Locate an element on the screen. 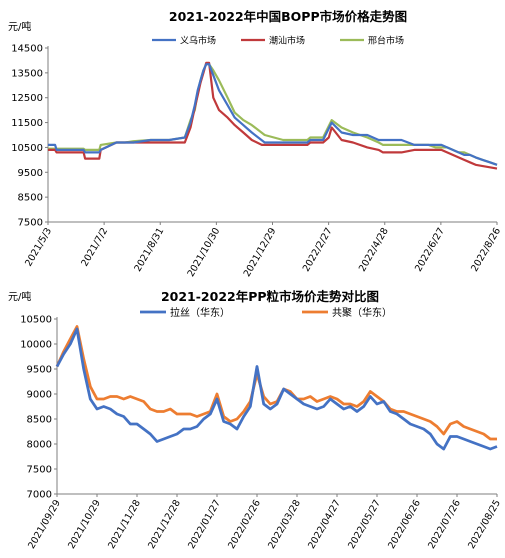 This screenshot has width=505, height=558. chart2-ytick-label: 10000 is located at coordinates (36, 345).